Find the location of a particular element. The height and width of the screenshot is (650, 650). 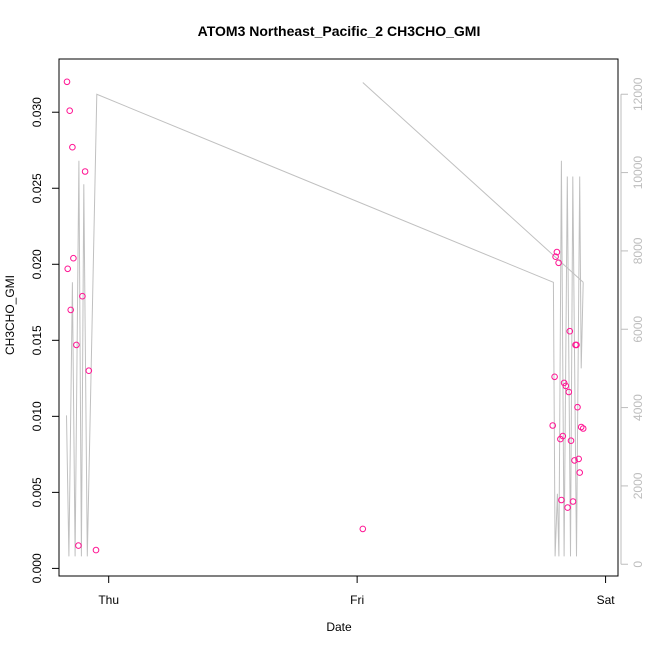

y-tick-label-1: 0.005 is located at coordinates (37, 492).